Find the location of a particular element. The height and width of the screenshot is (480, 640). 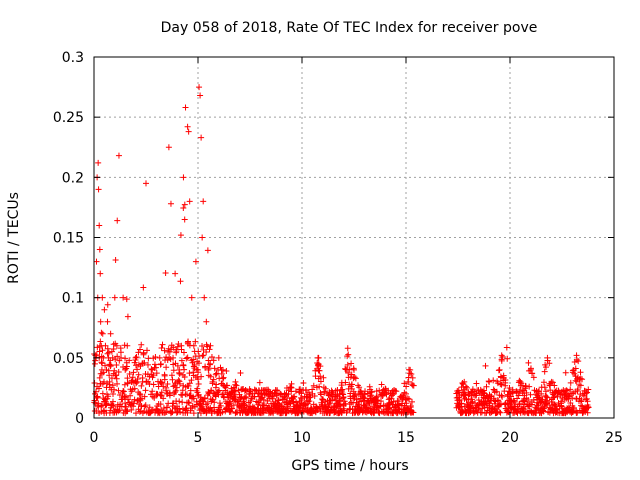

x-tick-label: 20 is located at coordinates (510, 438).